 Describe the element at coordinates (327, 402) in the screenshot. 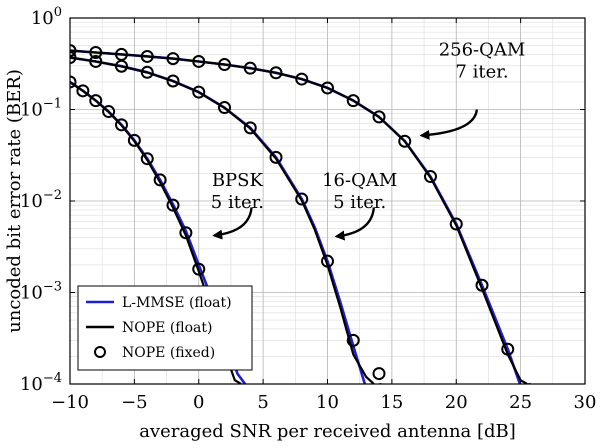

I see `x-tick-label: 10` at that location.